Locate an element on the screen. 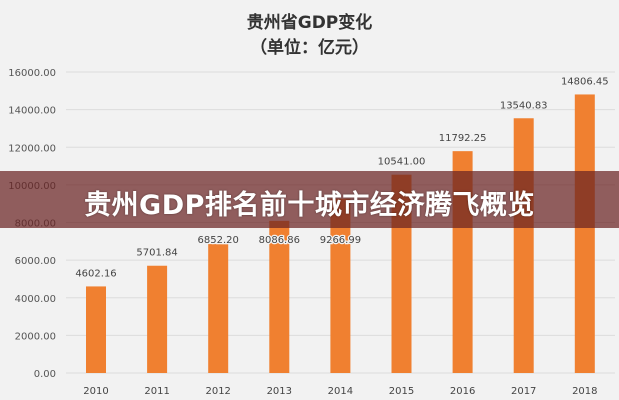  y-tick-label: 12000.00 is located at coordinates (32, 148).